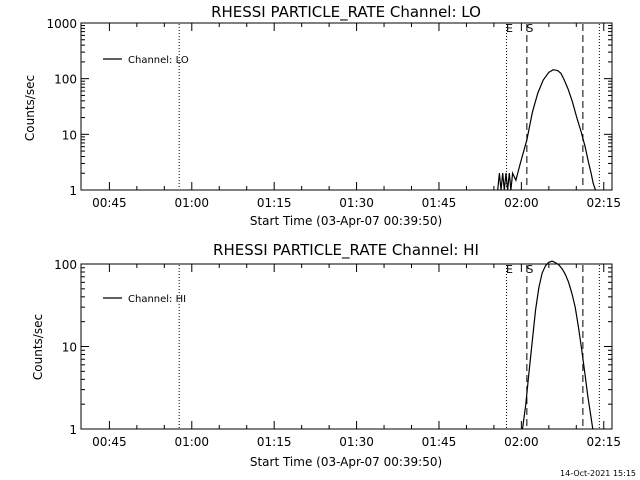 The height and width of the screenshot is (480, 640). What do you see at coordinates (73, 430) in the screenshot?
I see `panel-hi-ytick-label: 1` at bounding box center [73, 430].